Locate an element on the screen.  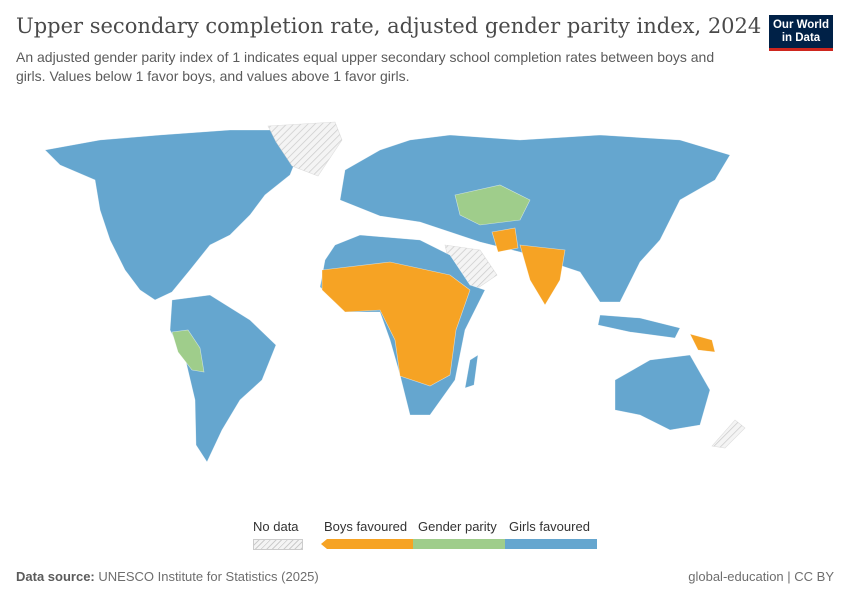
region-eurasia is located at coordinates (535, 218).